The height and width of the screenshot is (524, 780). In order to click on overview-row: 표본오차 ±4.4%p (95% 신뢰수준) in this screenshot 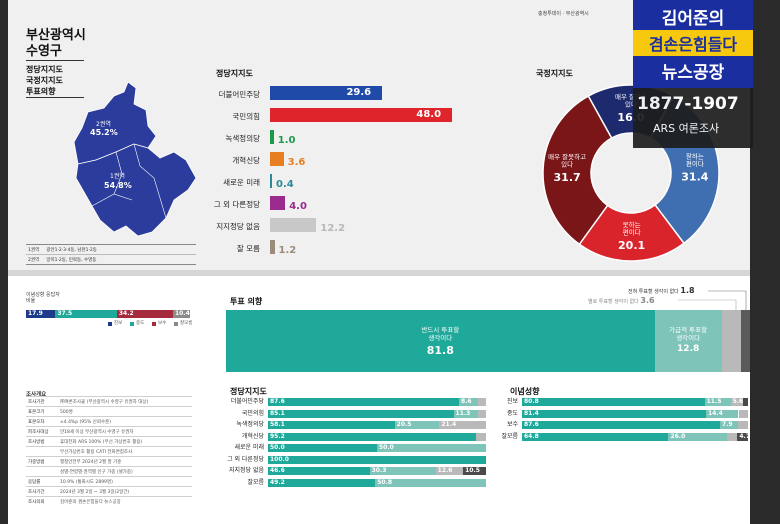, I will do `click(109, 421)`.